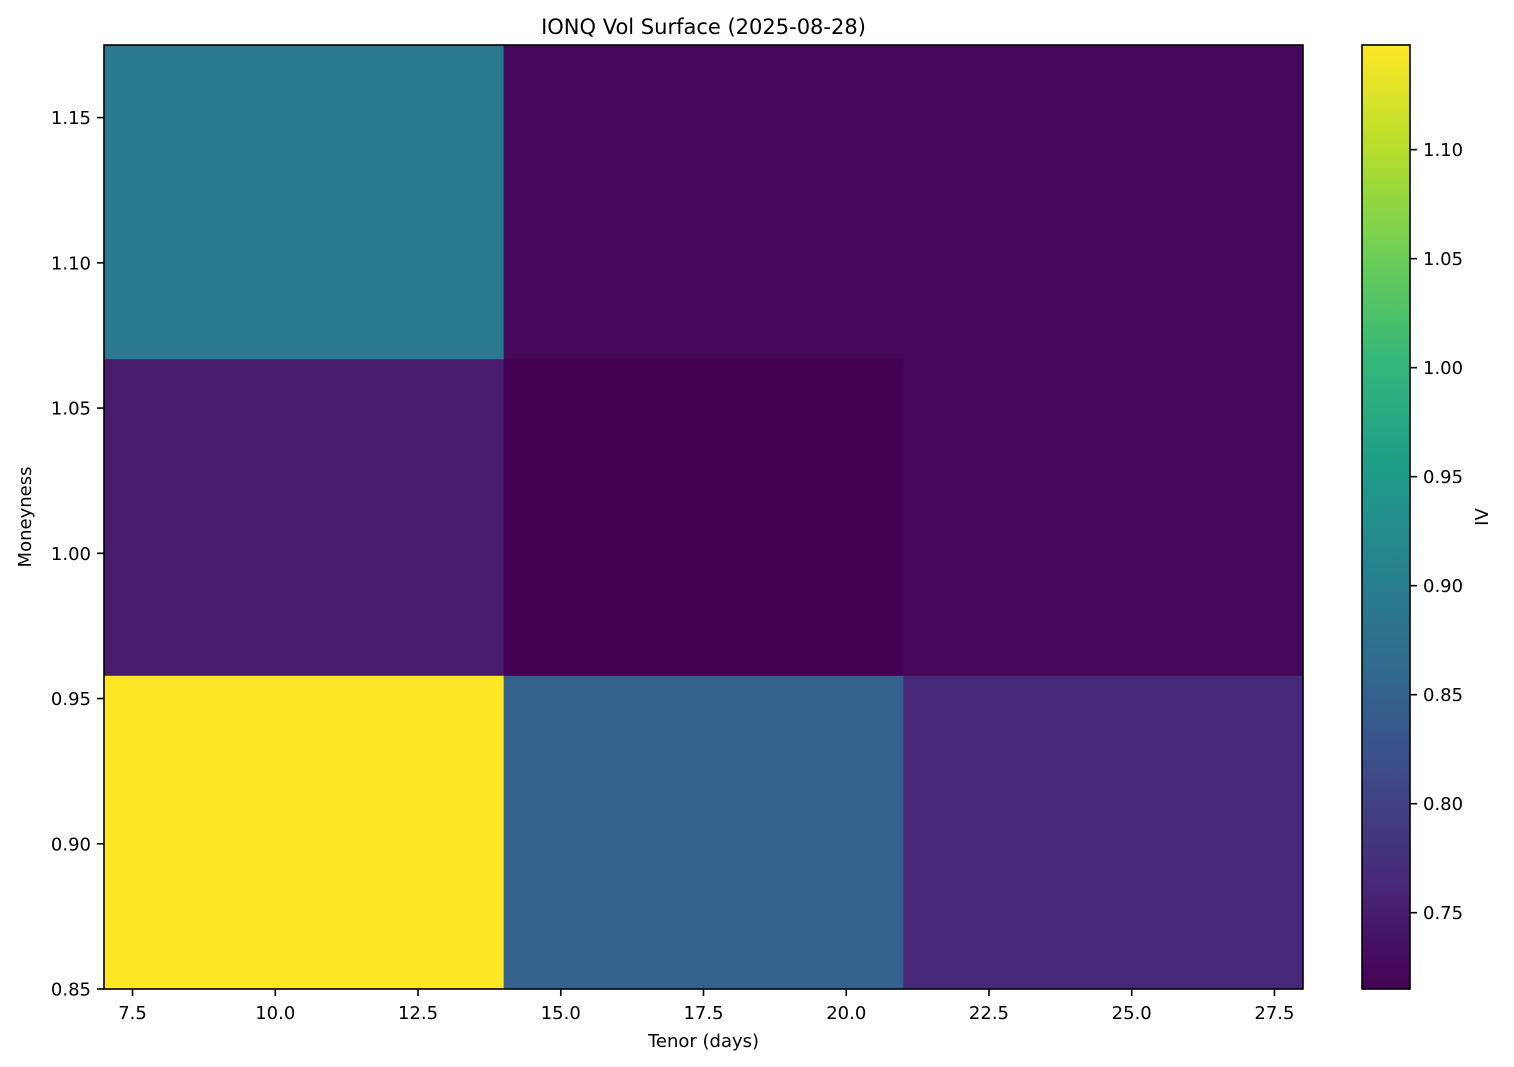  I want to click on y-tick-label: 0.85, so click(71, 990).